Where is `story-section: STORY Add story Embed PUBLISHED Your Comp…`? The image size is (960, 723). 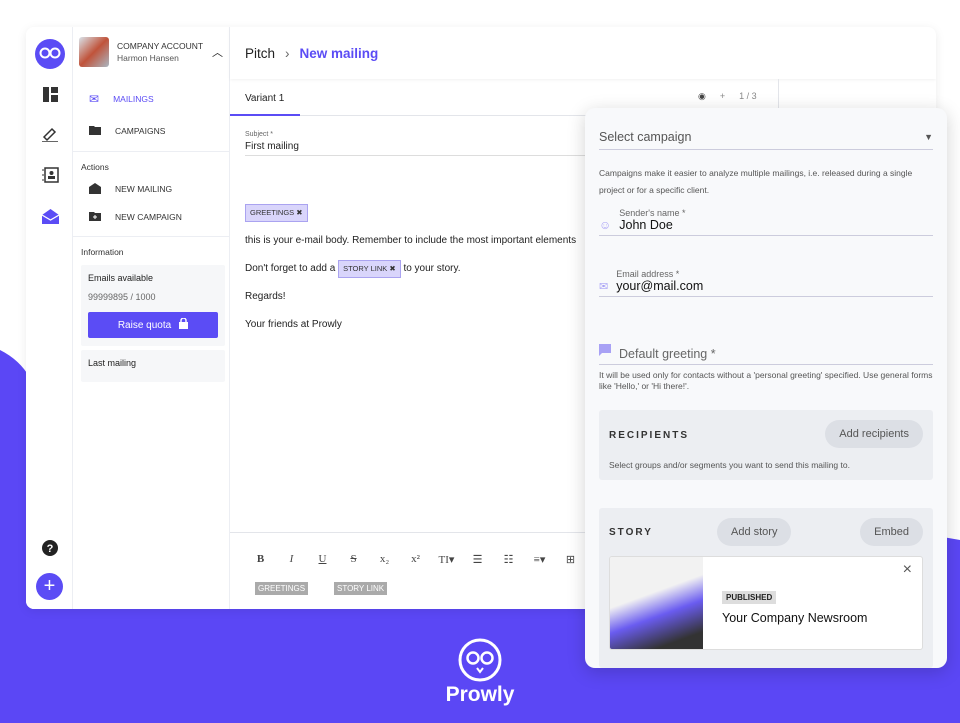
story-section: STORY Add story Embed PUBLISHED Your Comp… is located at coordinates (766, 588).